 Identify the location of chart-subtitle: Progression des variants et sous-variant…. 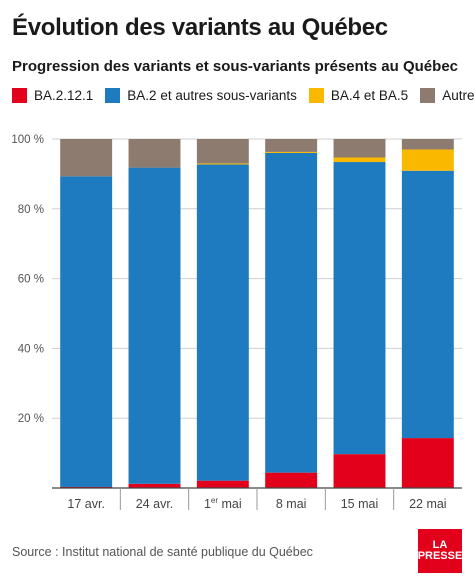
(235, 66).